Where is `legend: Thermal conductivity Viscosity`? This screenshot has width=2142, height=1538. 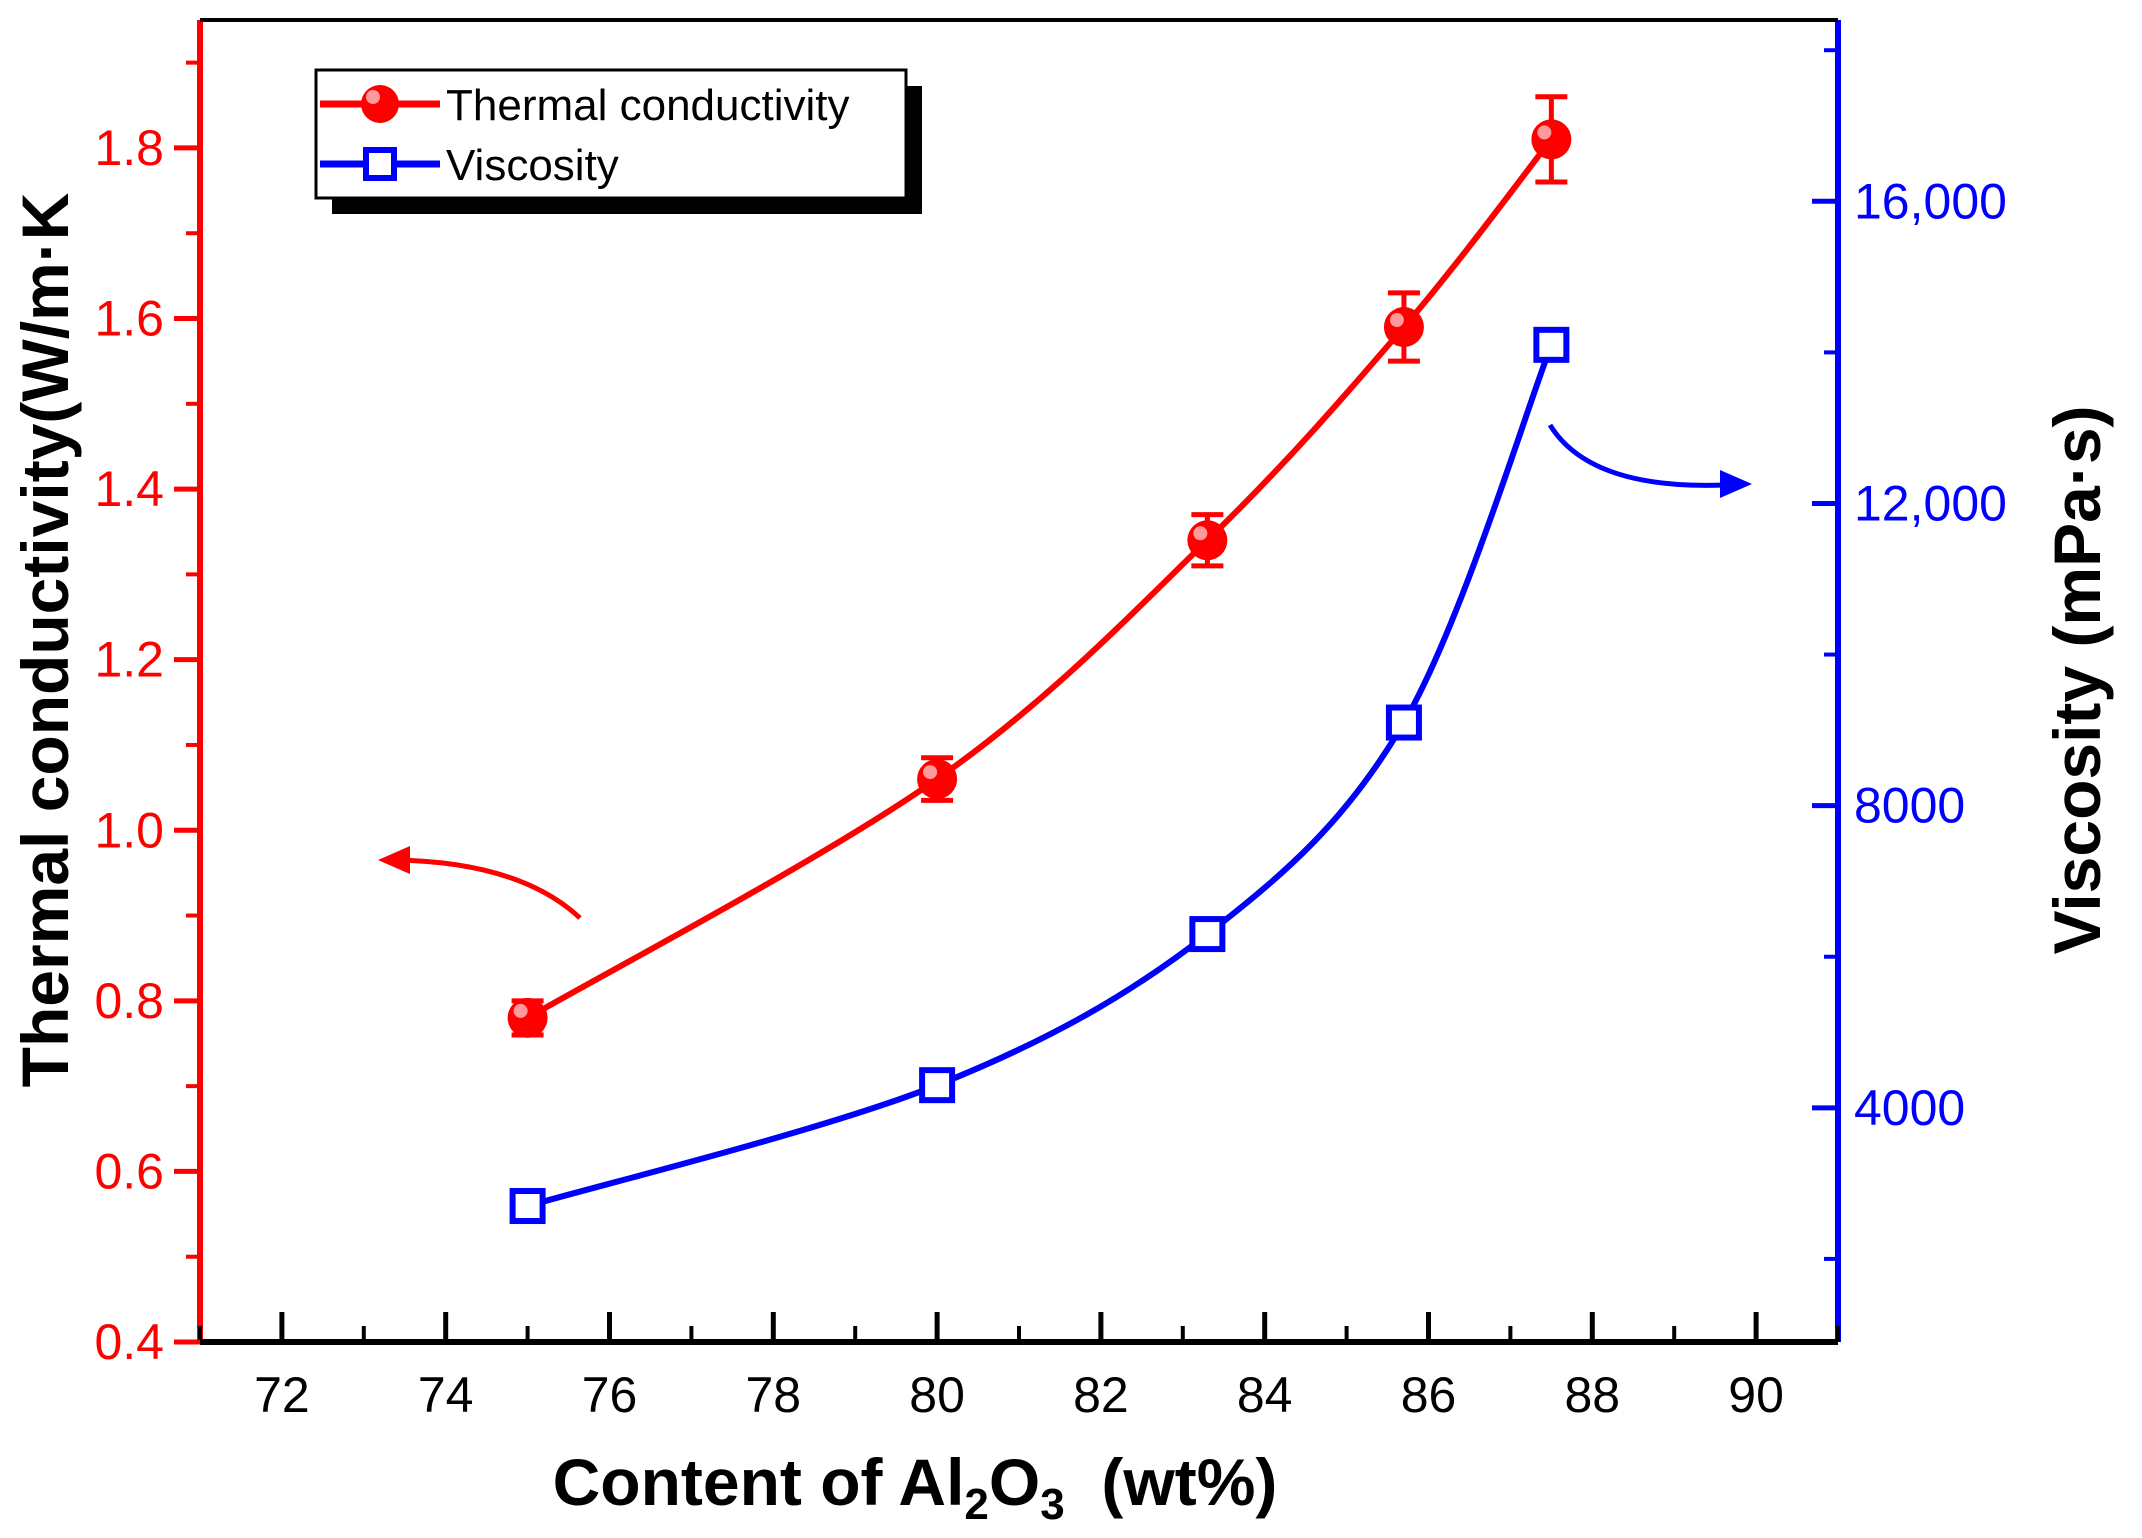
legend: Thermal conductivity Viscosity is located at coordinates (618, 141).